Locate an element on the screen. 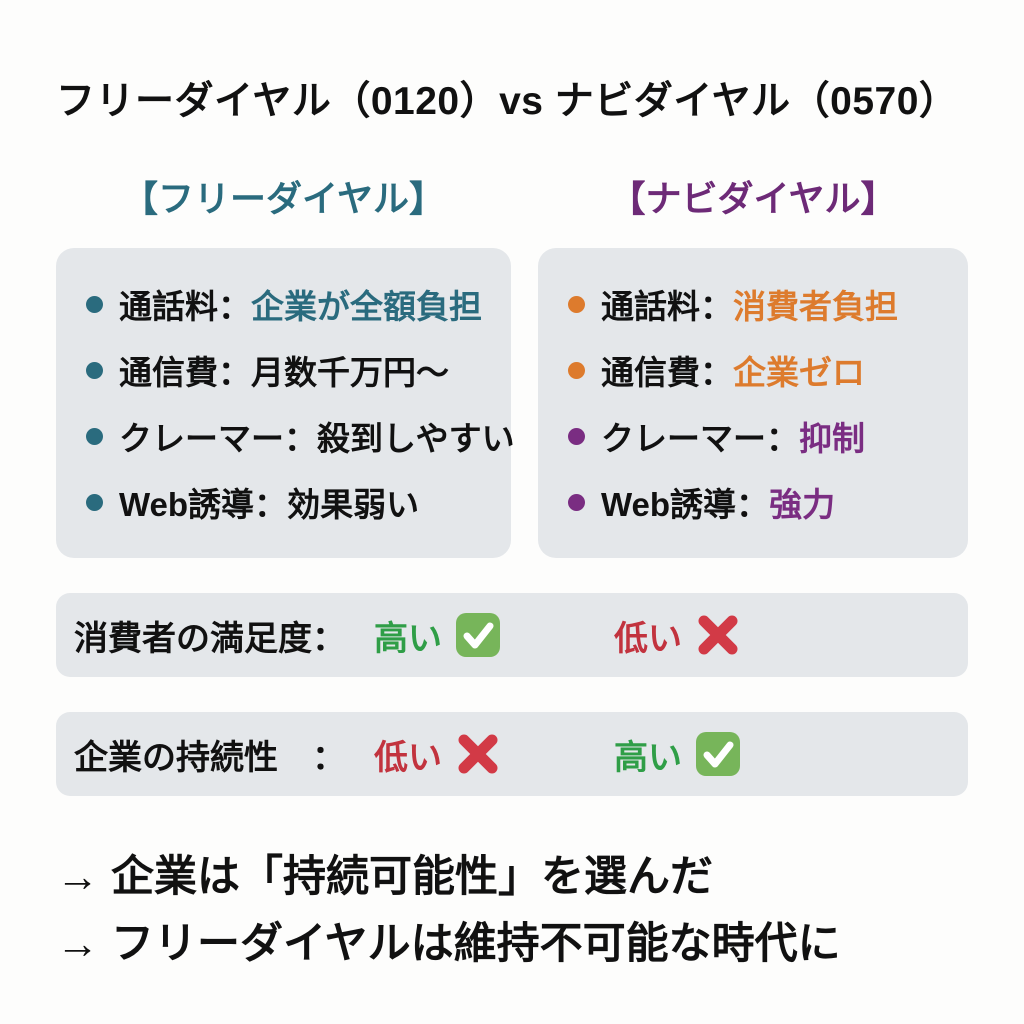  navi-dial-card: 通話料： 消費者負担 通信費： 企業ゼロ クレーマー： 抑制 Web誘導： 強力 is located at coordinates (753, 403).